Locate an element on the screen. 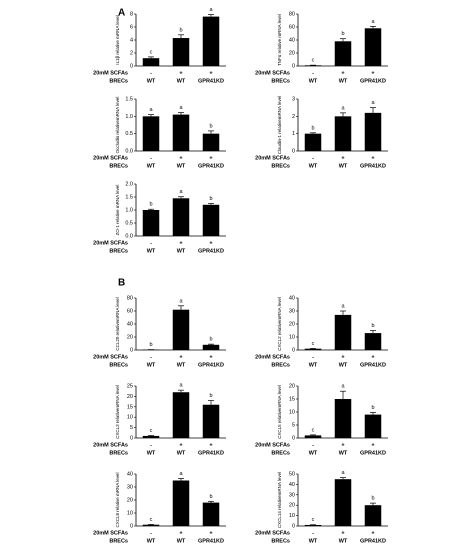  y-tick-label: 15 is located at coordinates (130, 407).